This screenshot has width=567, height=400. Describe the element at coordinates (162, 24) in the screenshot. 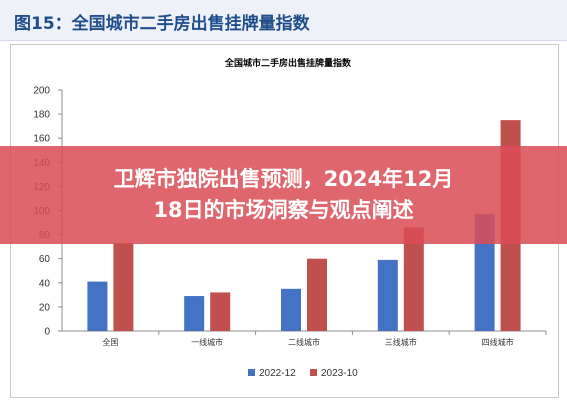

I see `figure-title: 图15：全国城市二手房出售挂牌量指数` at that location.